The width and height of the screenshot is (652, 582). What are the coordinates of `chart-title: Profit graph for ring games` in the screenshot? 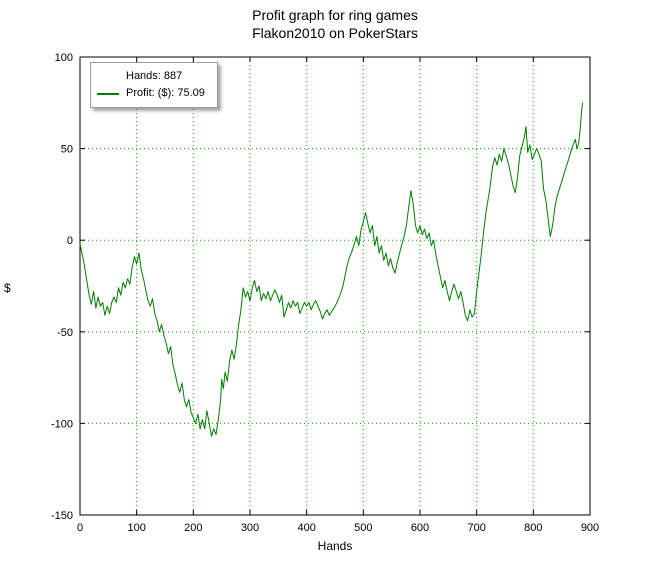 It's located at (335, 15).